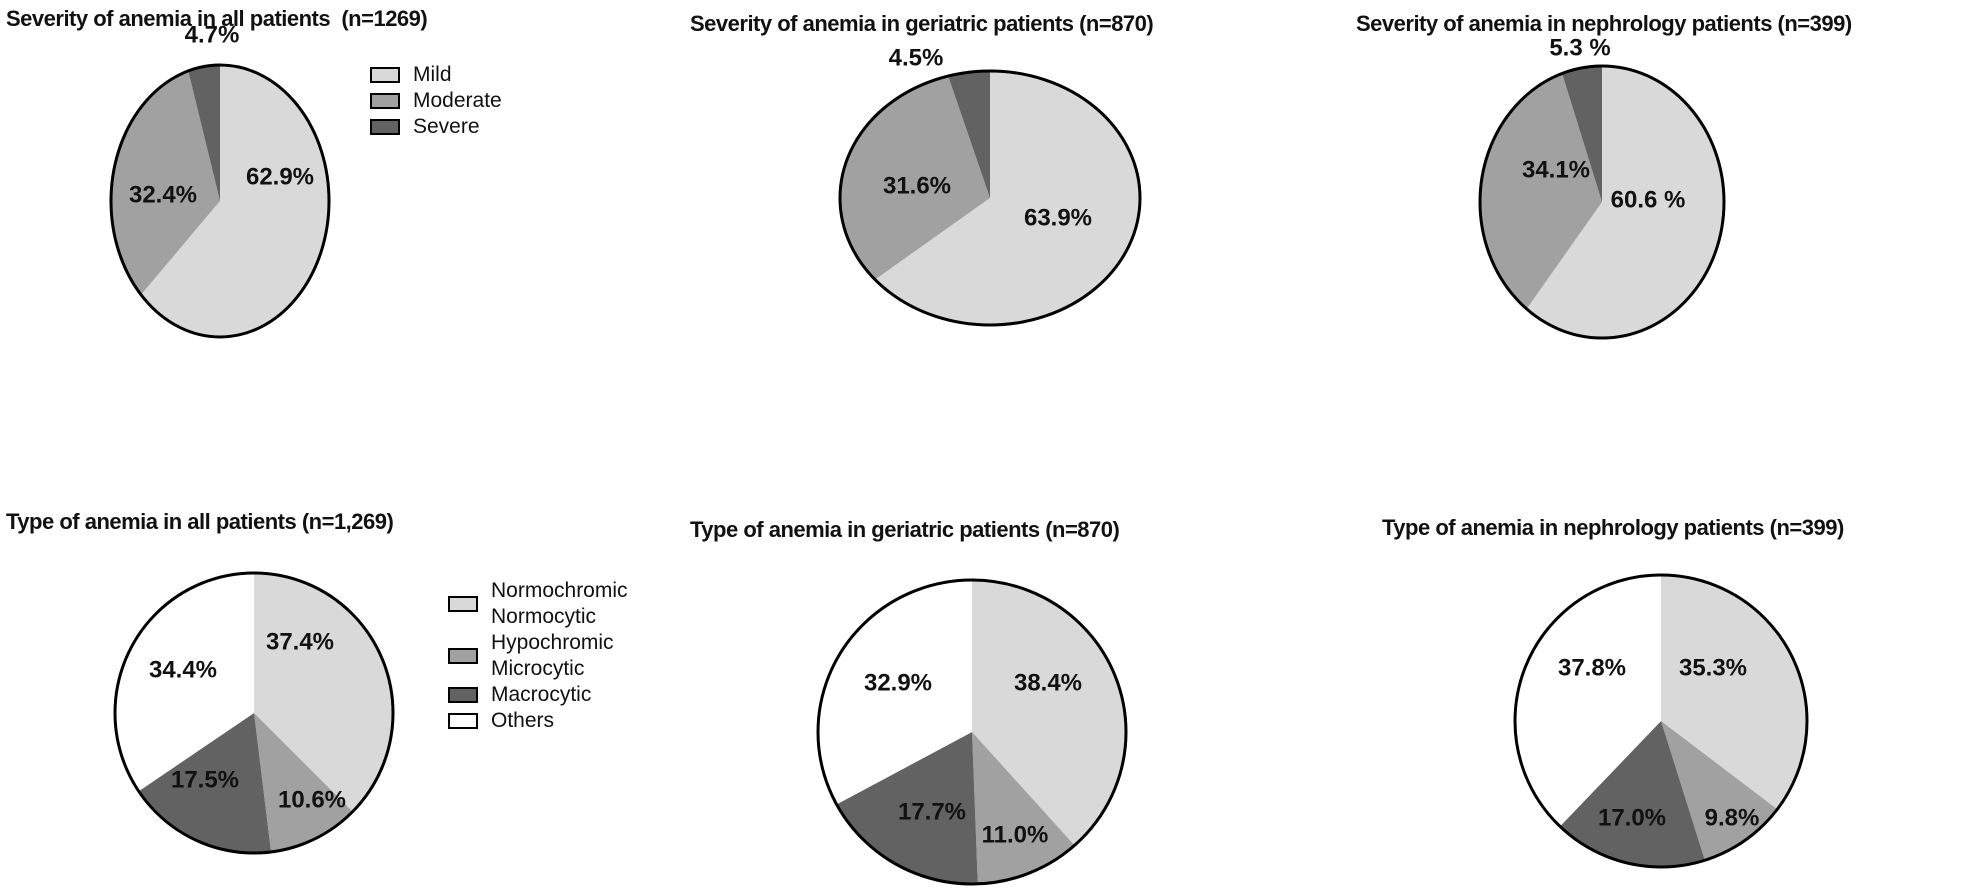 The height and width of the screenshot is (895, 1983). I want to click on pie-slice-type-nephrology-others, so click(1587, 701).